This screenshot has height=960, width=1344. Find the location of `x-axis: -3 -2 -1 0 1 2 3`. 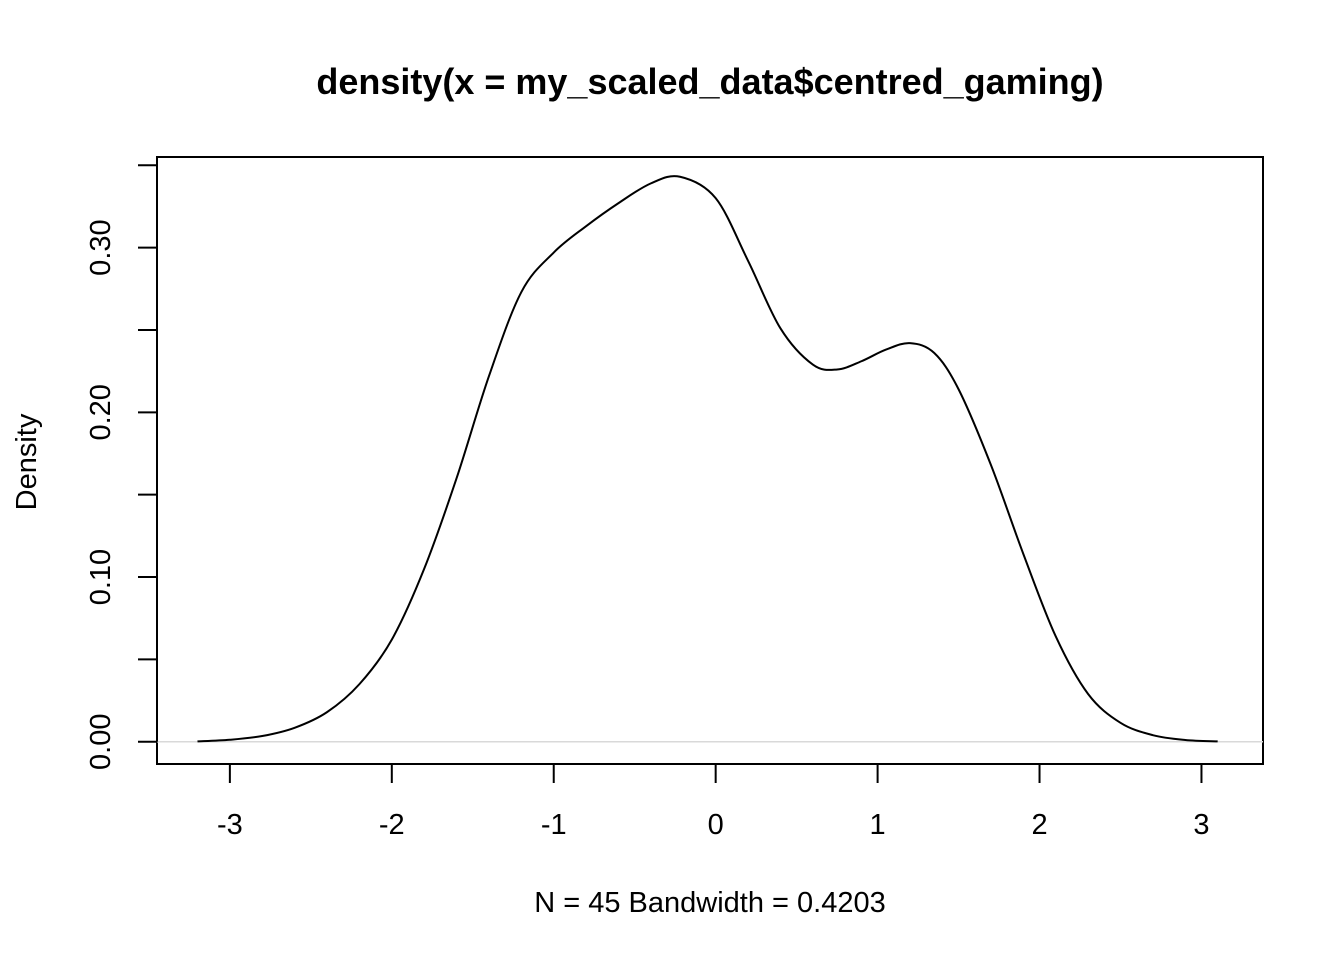

x-axis: -3 -2 -1 0 1 2 3 is located at coordinates (713, 802).